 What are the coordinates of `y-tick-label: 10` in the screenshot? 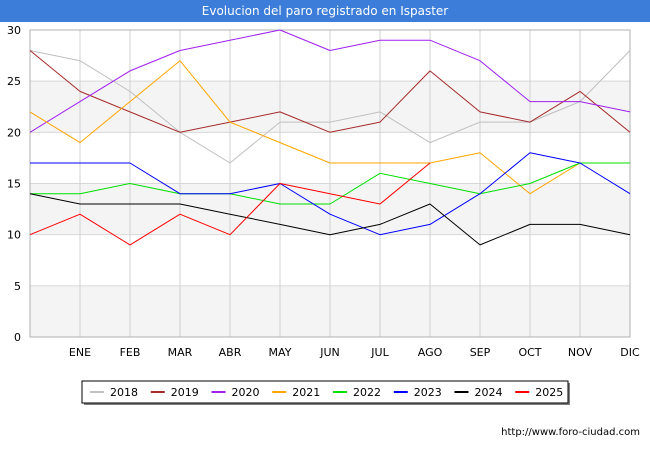 It's located at (14, 235).